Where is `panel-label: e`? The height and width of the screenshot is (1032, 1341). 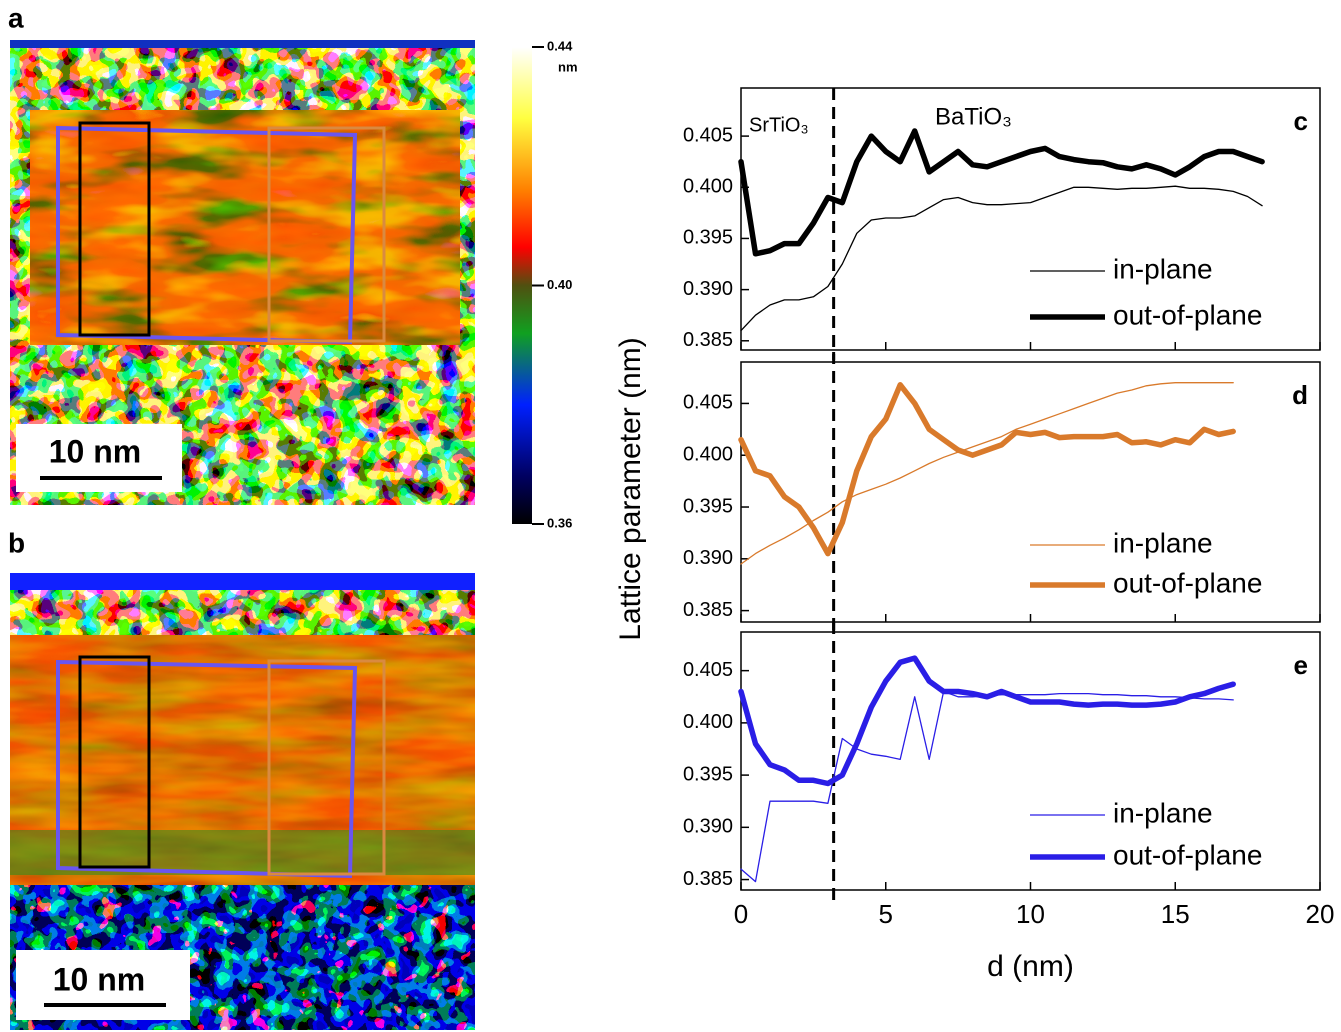
panel-label: e is located at coordinates (1301, 665).